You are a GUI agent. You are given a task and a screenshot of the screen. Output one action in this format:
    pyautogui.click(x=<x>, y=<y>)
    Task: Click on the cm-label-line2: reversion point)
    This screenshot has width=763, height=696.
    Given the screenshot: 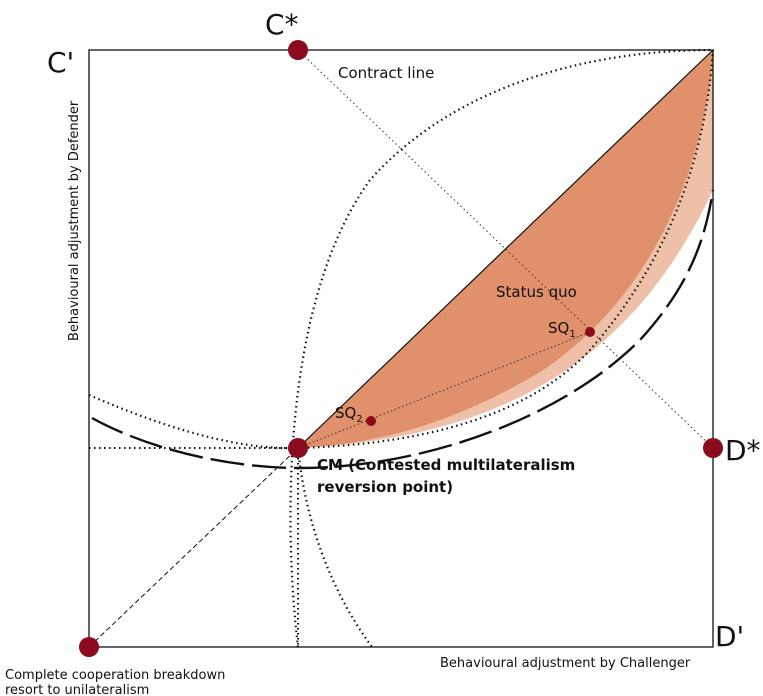 What is the action you would take?
    pyautogui.click(x=385, y=487)
    